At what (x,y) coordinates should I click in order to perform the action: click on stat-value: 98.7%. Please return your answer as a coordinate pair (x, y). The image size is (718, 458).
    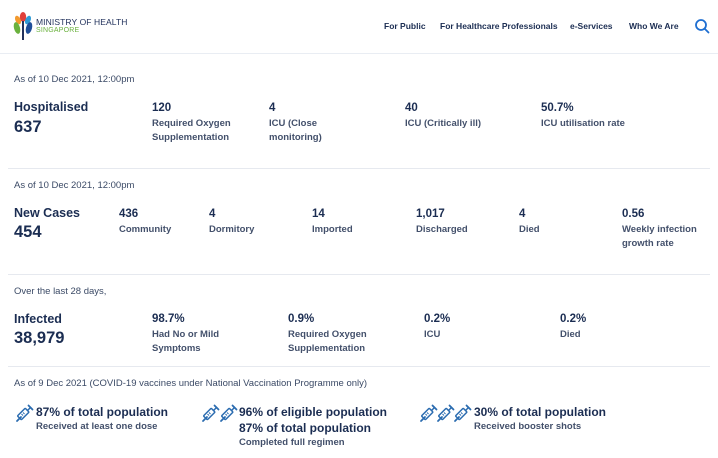
    Looking at the image, I should click on (168, 319).